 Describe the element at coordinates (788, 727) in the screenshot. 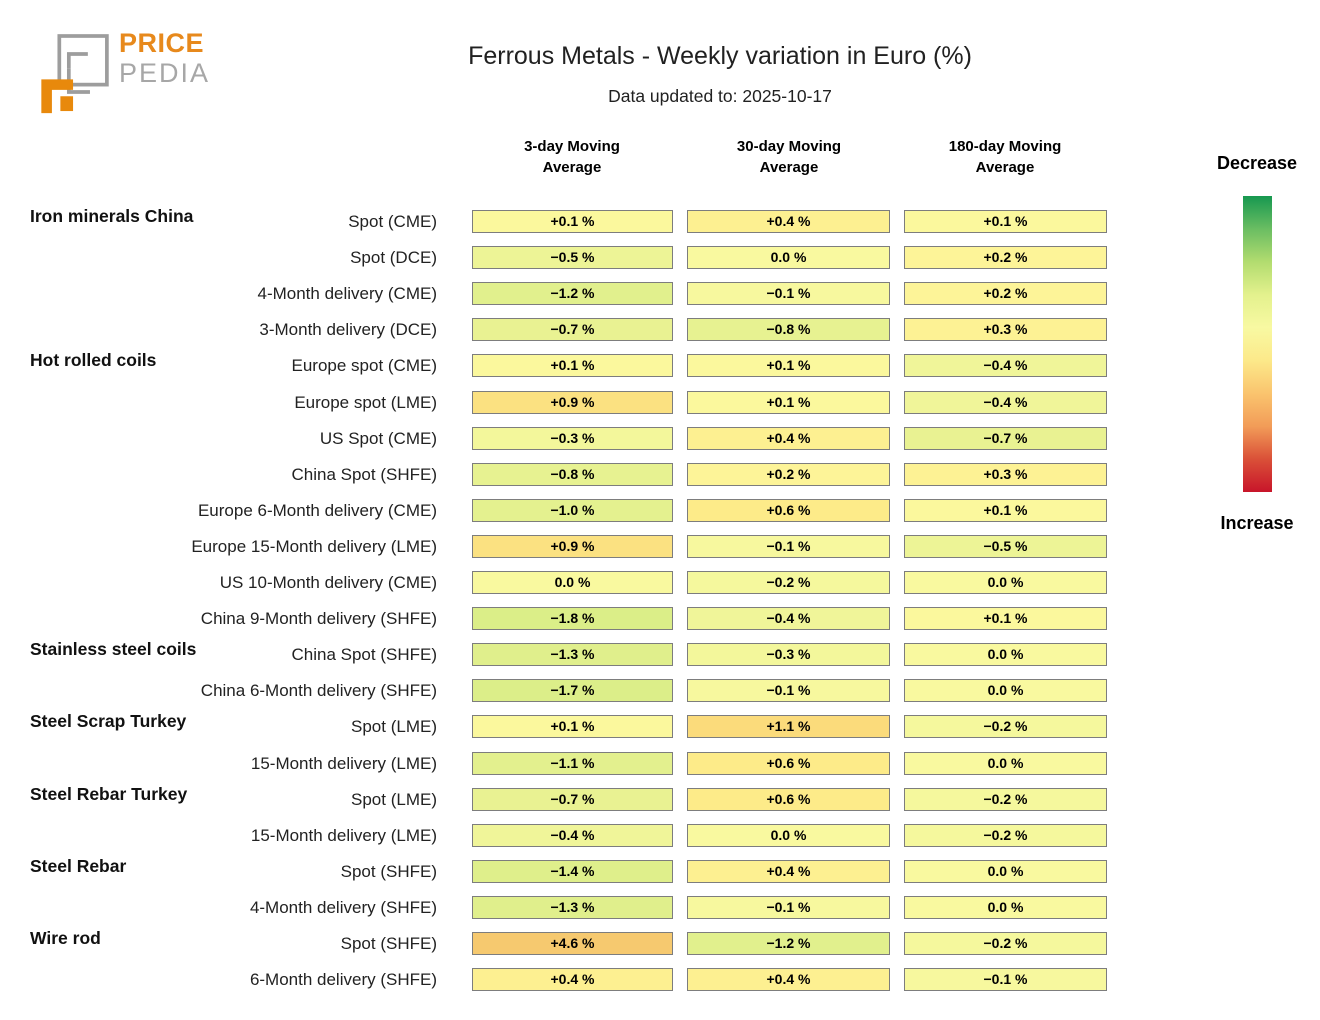

I see `heatmap-cell: +1.1 %` at that location.